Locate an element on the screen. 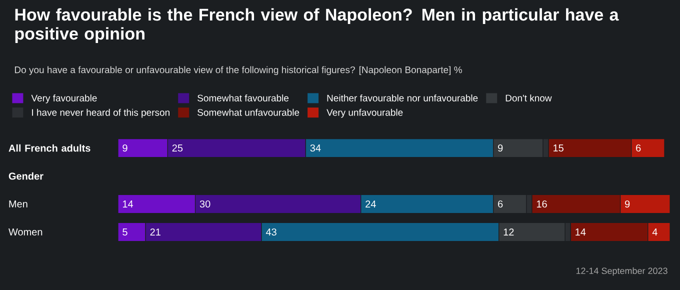 The height and width of the screenshot is (290, 680). data-label: 25 is located at coordinates (177, 148).